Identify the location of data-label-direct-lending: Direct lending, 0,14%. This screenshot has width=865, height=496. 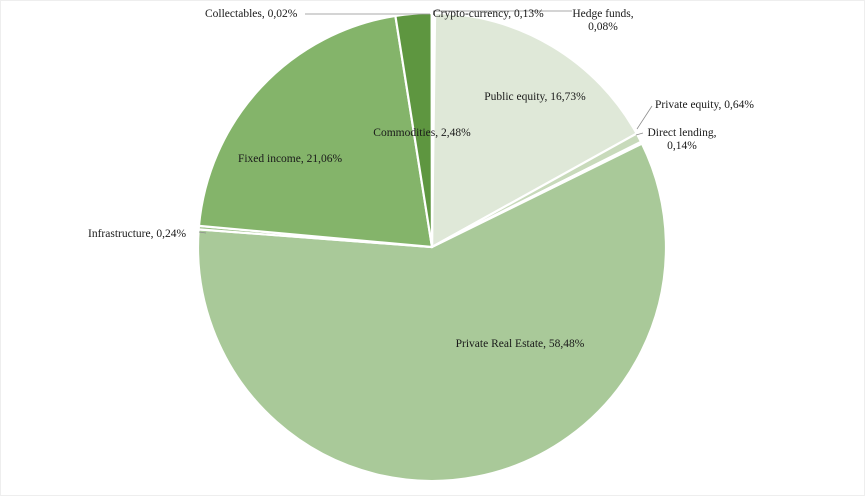
(682, 139).